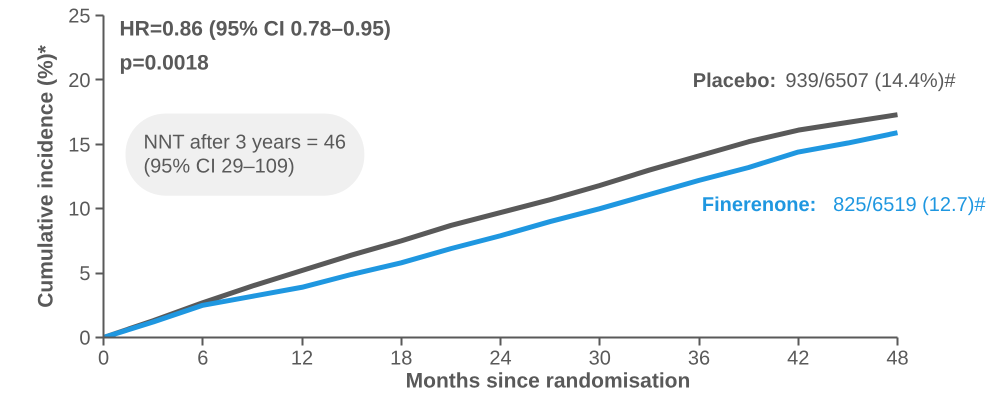 The image size is (997, 412). What do you see at coordinates (401, 359) in the screenshot?
I see `x-tick-label: 18` at bounding box center [401, 359].